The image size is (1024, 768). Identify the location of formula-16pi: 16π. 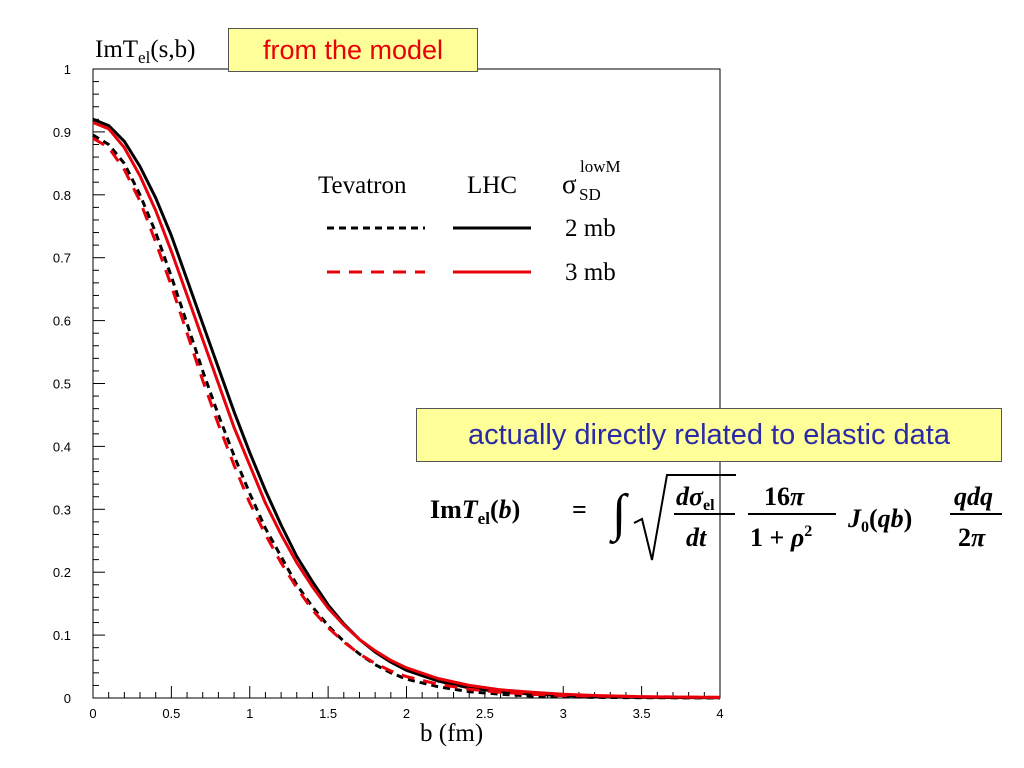
(784, 496).